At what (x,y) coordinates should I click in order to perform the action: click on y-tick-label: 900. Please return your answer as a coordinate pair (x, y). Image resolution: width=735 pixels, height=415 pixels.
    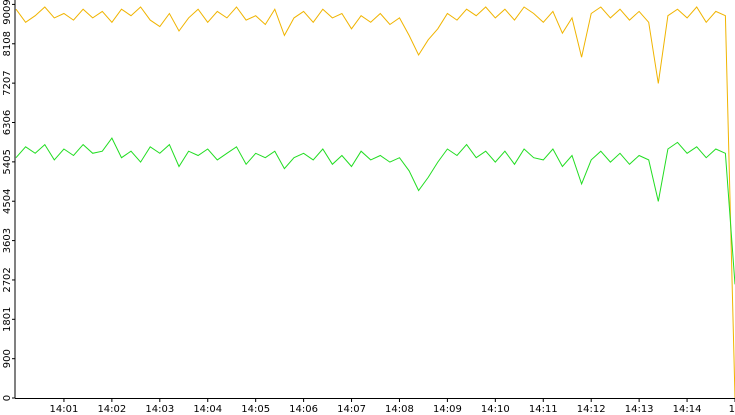
    Looking at the image, I should click on (7, 358).